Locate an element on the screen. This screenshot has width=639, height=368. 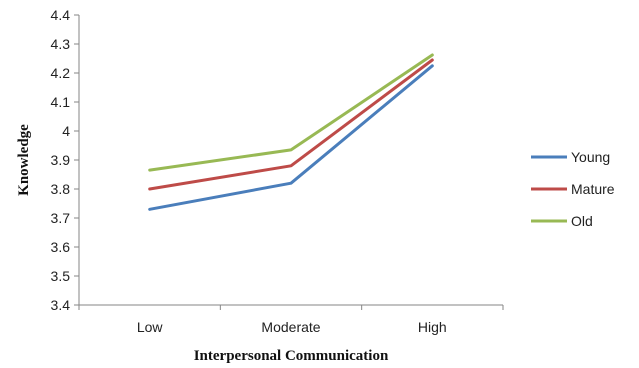
legend-label-young: Young is located at coordinates (590, 157).